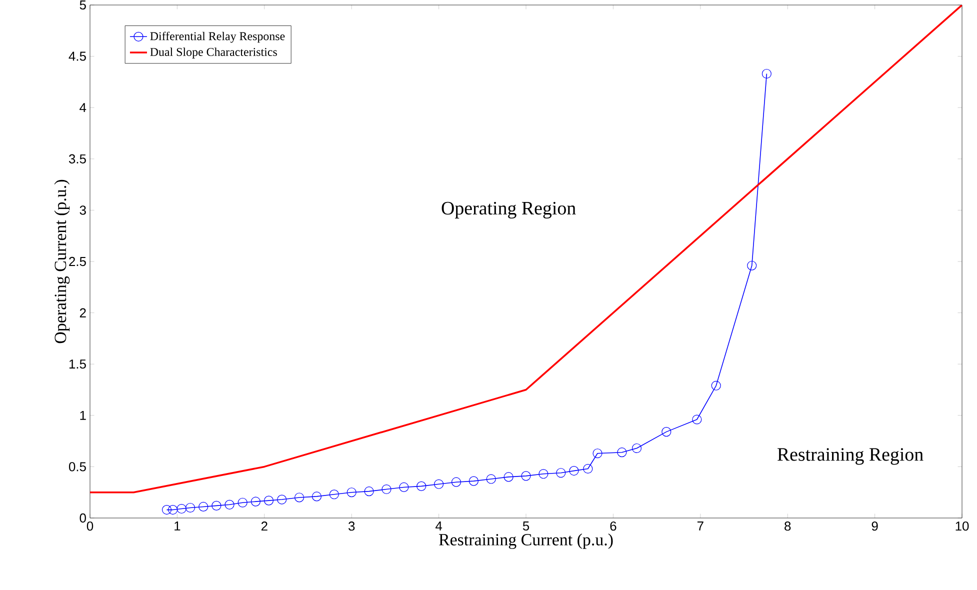  Describe the element at coordinates (77, 56) in the screenshot. I see `y-tick-label: 4.5` at that location.